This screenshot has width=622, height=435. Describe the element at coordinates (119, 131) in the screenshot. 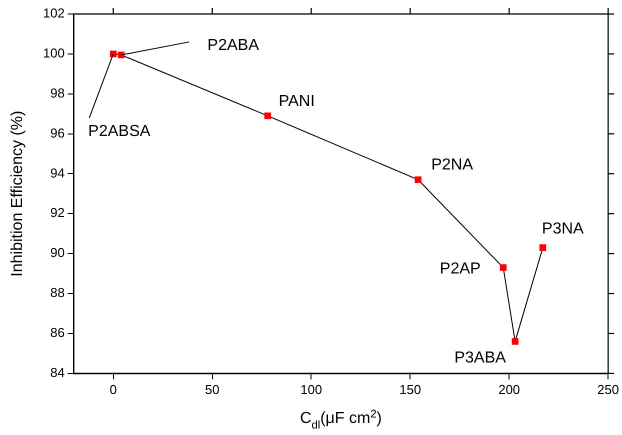

I see `annotation: P2ABSA` at that location.